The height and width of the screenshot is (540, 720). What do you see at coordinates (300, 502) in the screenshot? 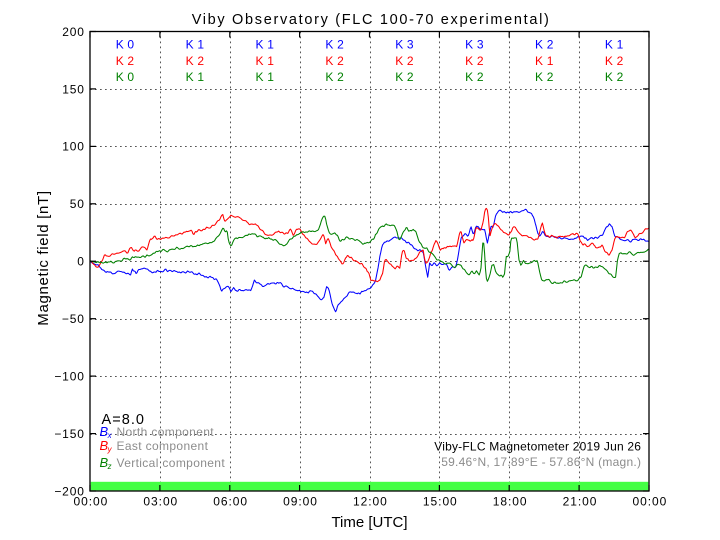
I see `svg-text: 09:00` at bounding box center [300, 502].